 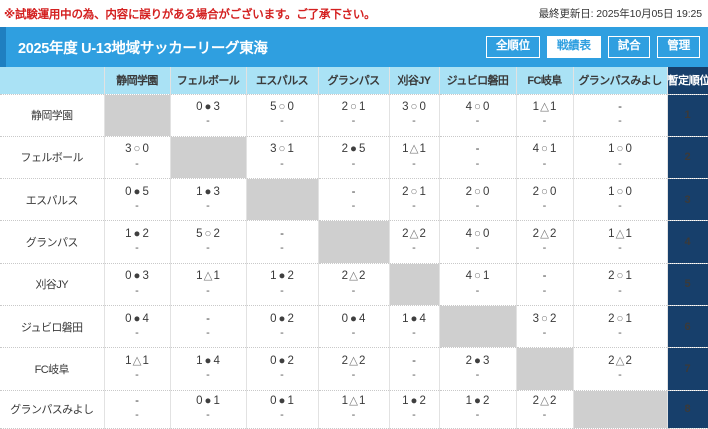 What do you see at coordinates (208, 242) in the screenshot?
I see `match-cell: 5 ○ 2-` at bounding box center [208, 242].